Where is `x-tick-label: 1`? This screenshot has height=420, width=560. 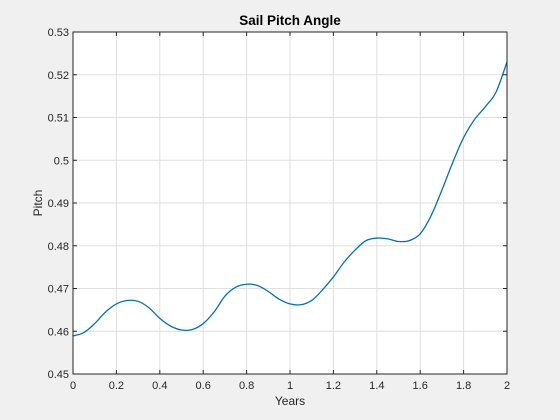
x-tick-label: 1 is located at coordinates (290, 386).